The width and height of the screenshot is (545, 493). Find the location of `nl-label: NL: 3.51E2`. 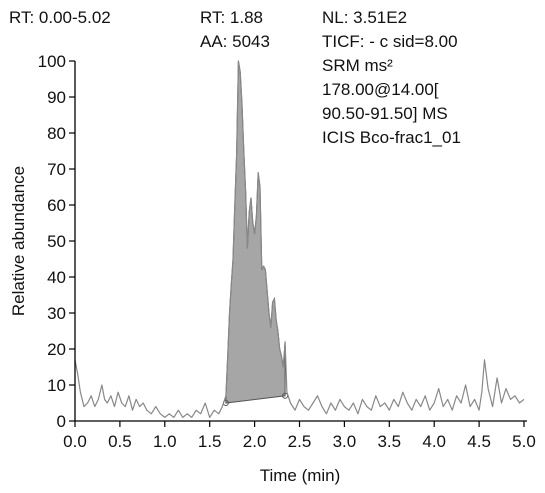

nl-label: NL: 3.51E2 is located at coordinates (365, 17).